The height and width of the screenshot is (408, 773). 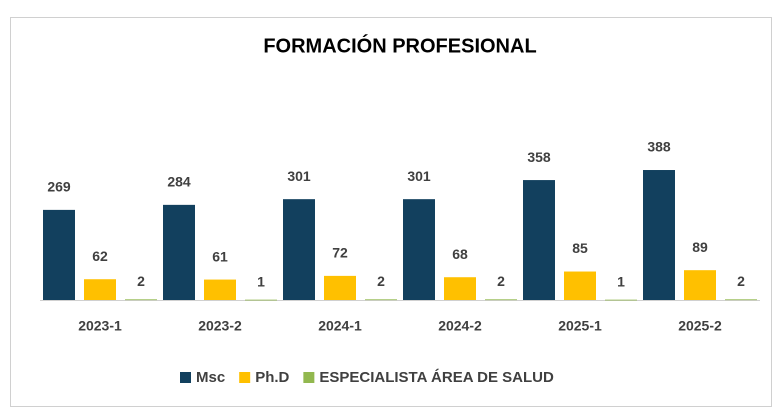 I want to click on legend-label: Ph.D, so click(x=272, y=377).